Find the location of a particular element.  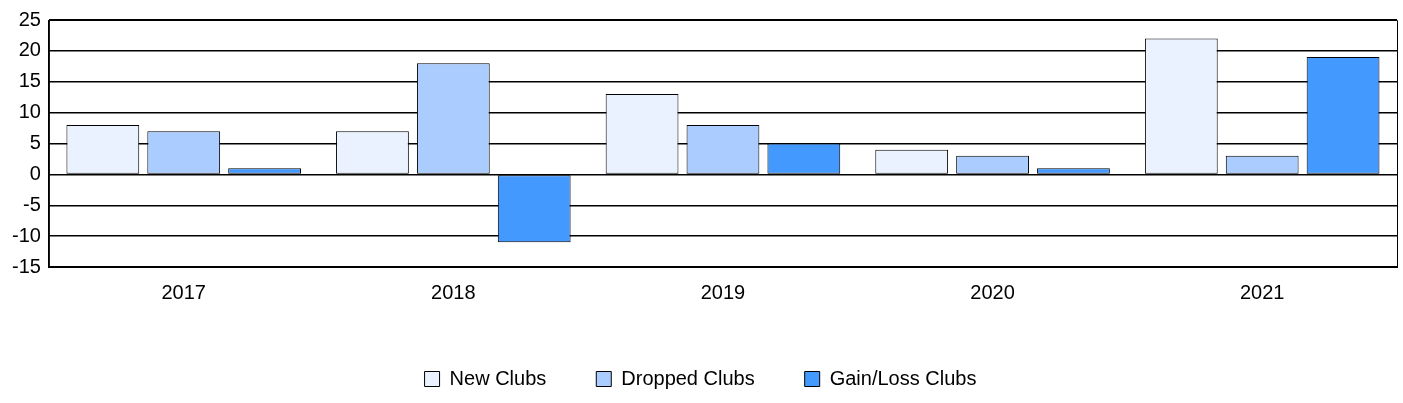

x-tick-label: 2017 is located at coordinates (183, 291).